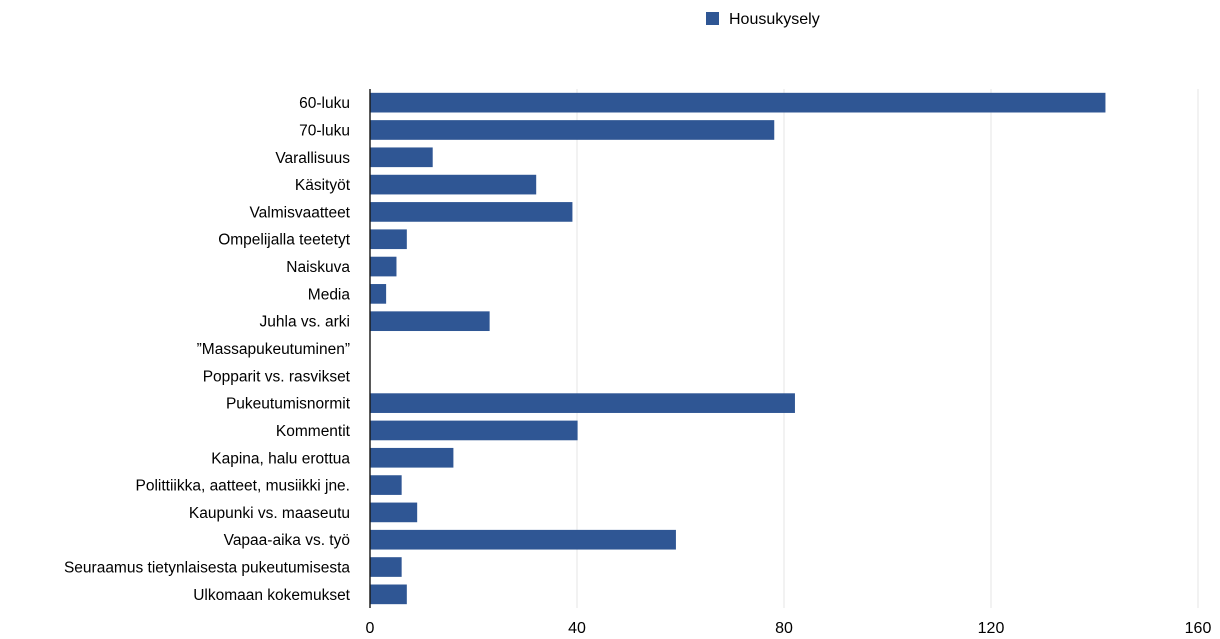 The image size is (1220, 639). Describe the element at coordinates (284, 240) in the screenshot. I see `category-label: Ompelijalla teetetyt` at that location.